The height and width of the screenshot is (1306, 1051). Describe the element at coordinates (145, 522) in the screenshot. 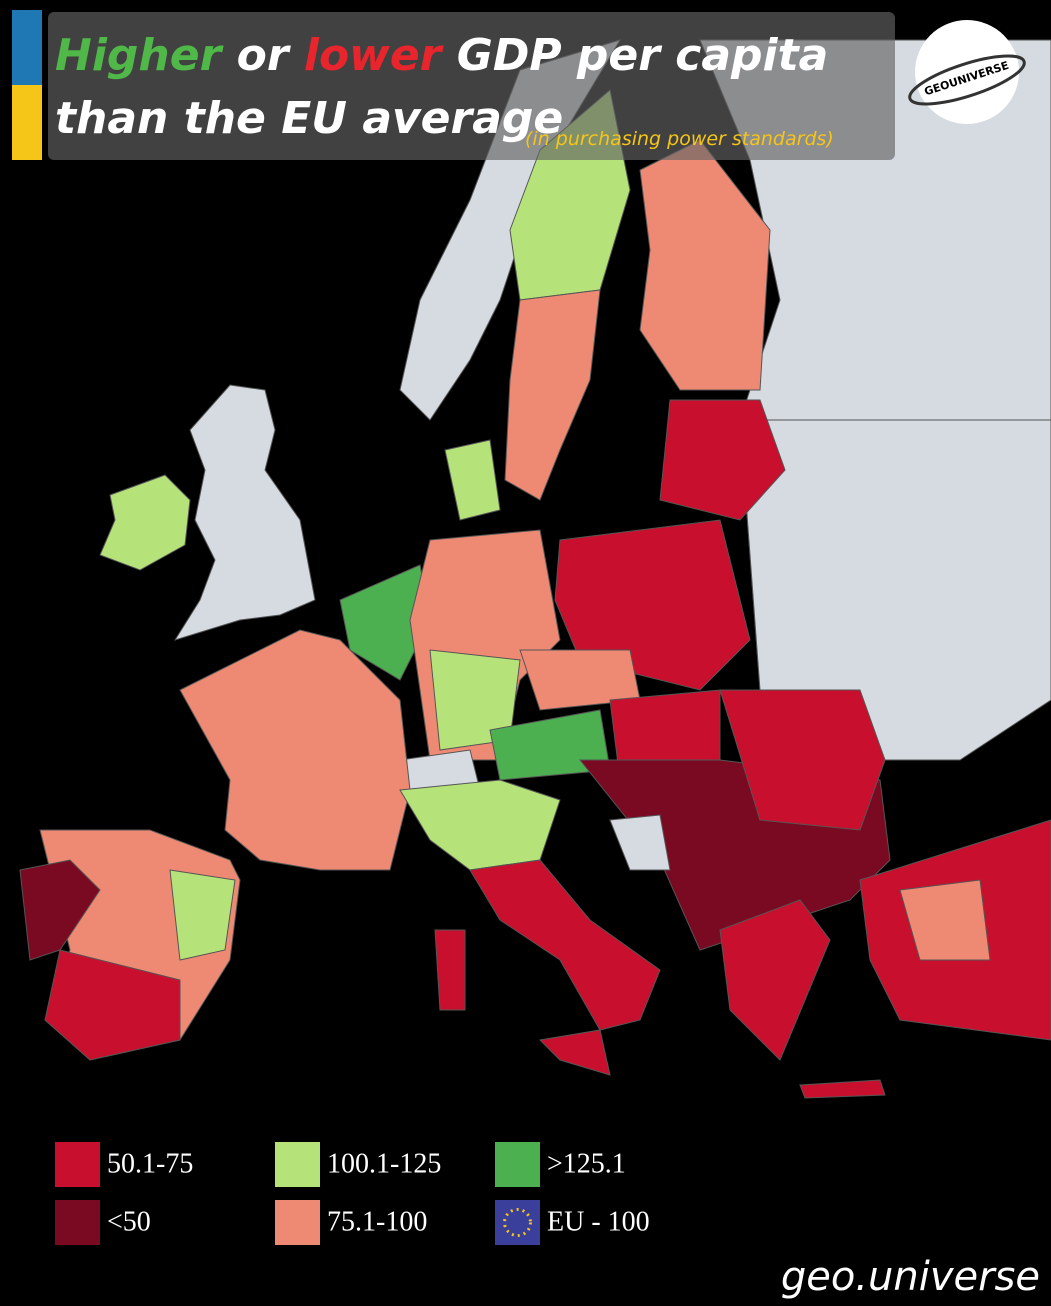

I see `ireland` at that location.